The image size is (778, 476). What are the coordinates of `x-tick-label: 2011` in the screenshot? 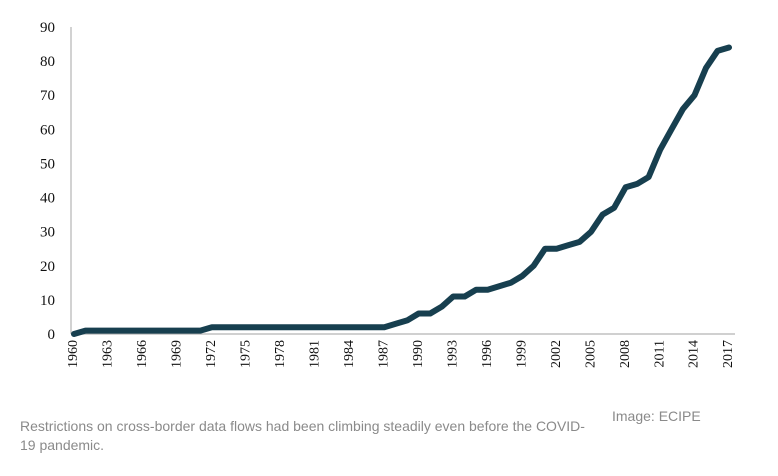 It's located at (659, 353).